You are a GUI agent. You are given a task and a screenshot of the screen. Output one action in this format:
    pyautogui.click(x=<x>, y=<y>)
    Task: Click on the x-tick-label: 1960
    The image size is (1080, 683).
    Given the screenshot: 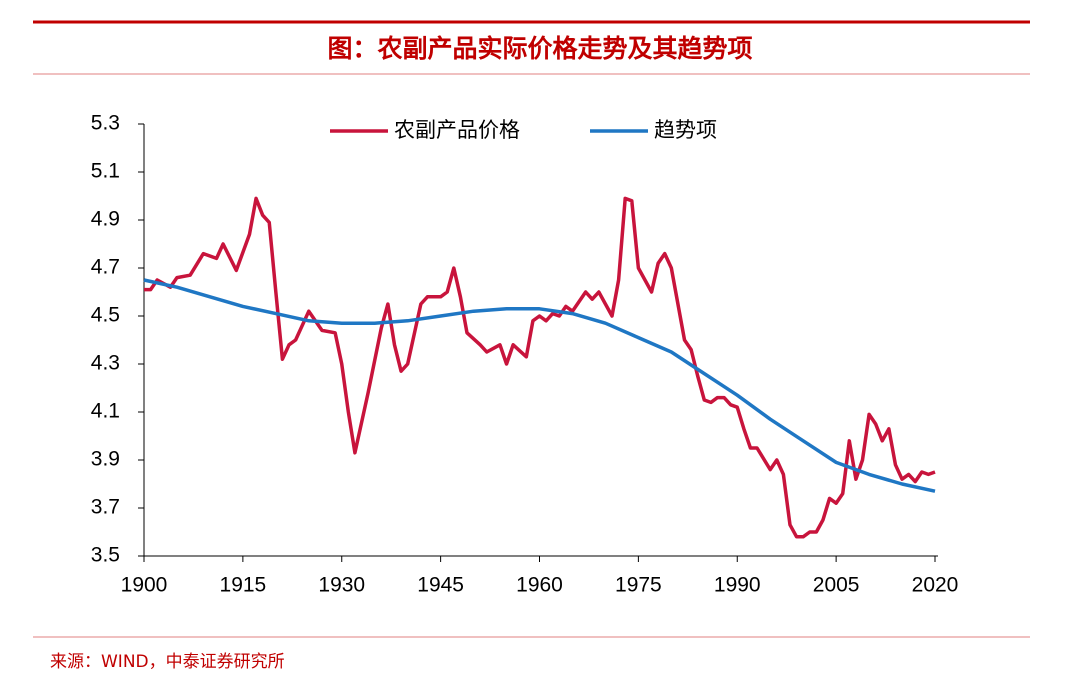 What is the action you would take?
    pyautogui.click(x=539, y=585)
    